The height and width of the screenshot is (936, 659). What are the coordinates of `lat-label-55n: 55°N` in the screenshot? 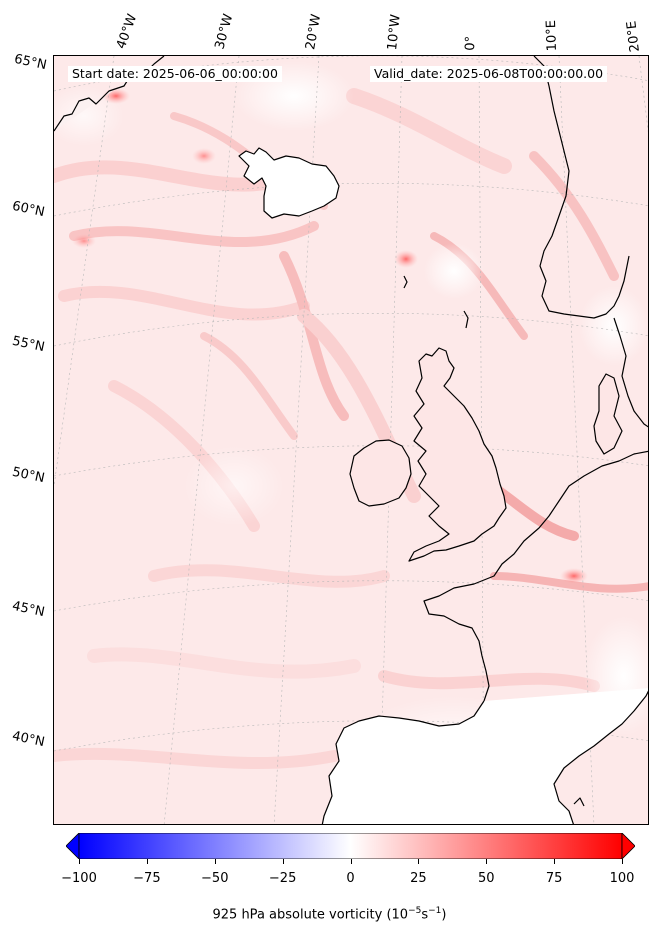 It's located at (28, 344).